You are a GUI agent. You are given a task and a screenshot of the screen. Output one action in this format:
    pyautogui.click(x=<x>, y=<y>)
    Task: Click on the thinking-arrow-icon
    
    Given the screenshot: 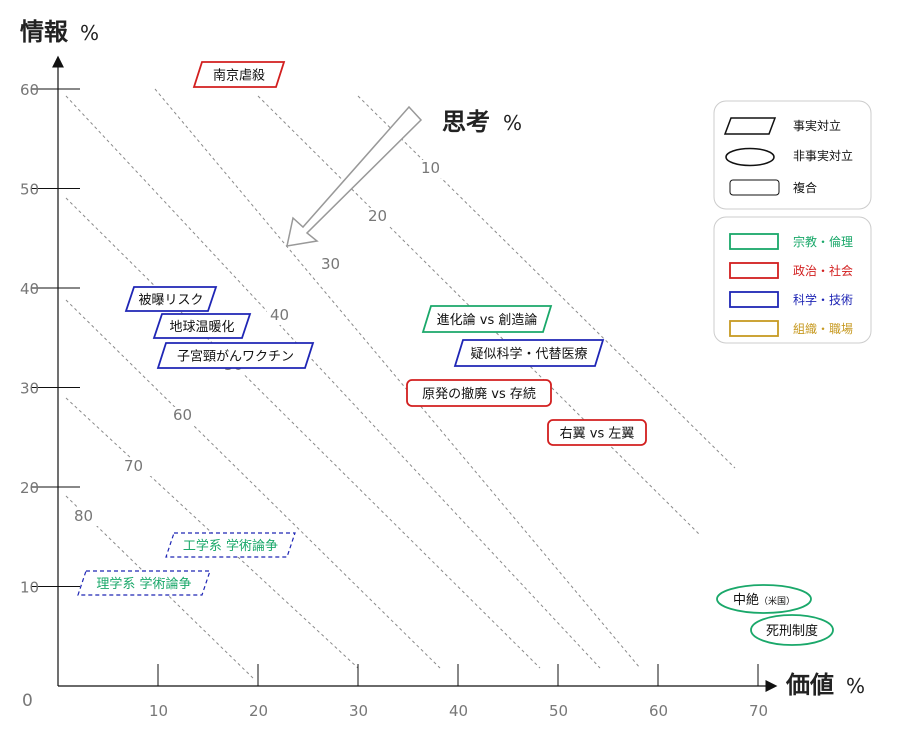 What is the action you would take?
    pyautogui.click(x=354, y=176)
    